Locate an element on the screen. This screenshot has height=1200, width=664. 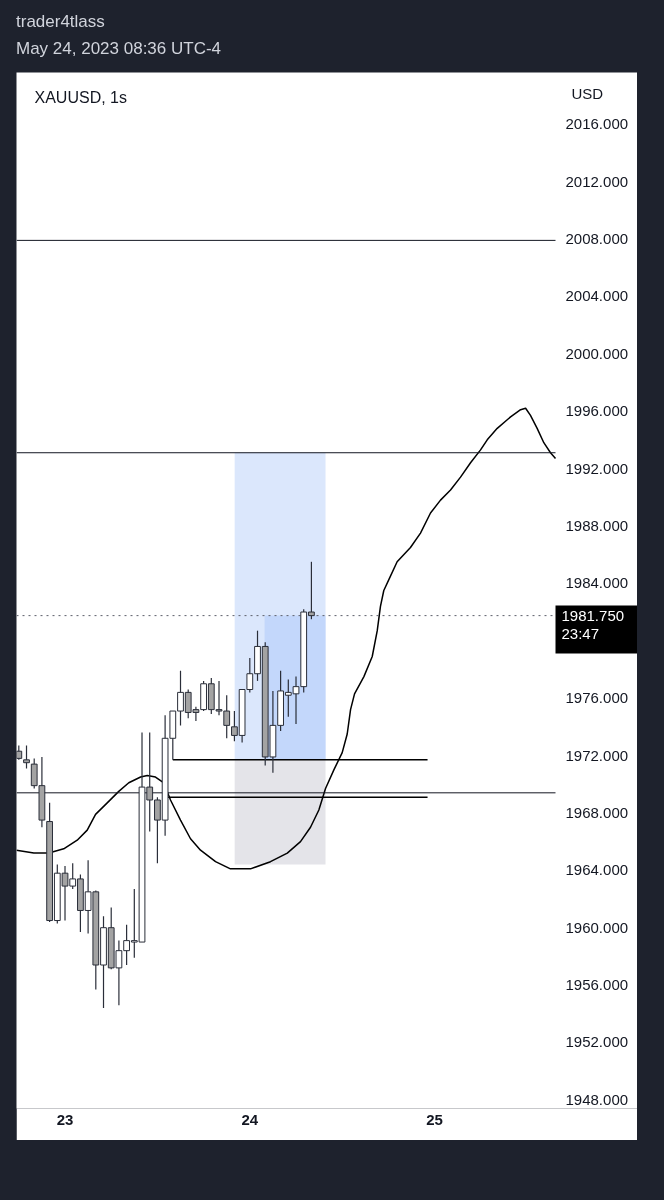
y-tick-label: 2004.000 is located at coordinates (597, 296).